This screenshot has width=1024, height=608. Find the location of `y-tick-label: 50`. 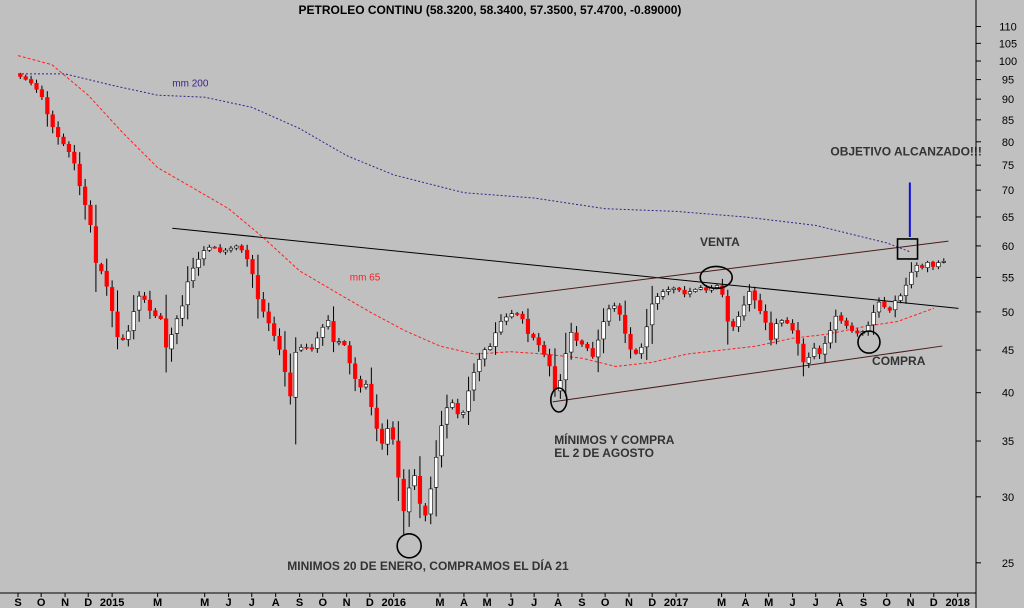

y-tick-label: 50 is located at coordinates (1008, 313).